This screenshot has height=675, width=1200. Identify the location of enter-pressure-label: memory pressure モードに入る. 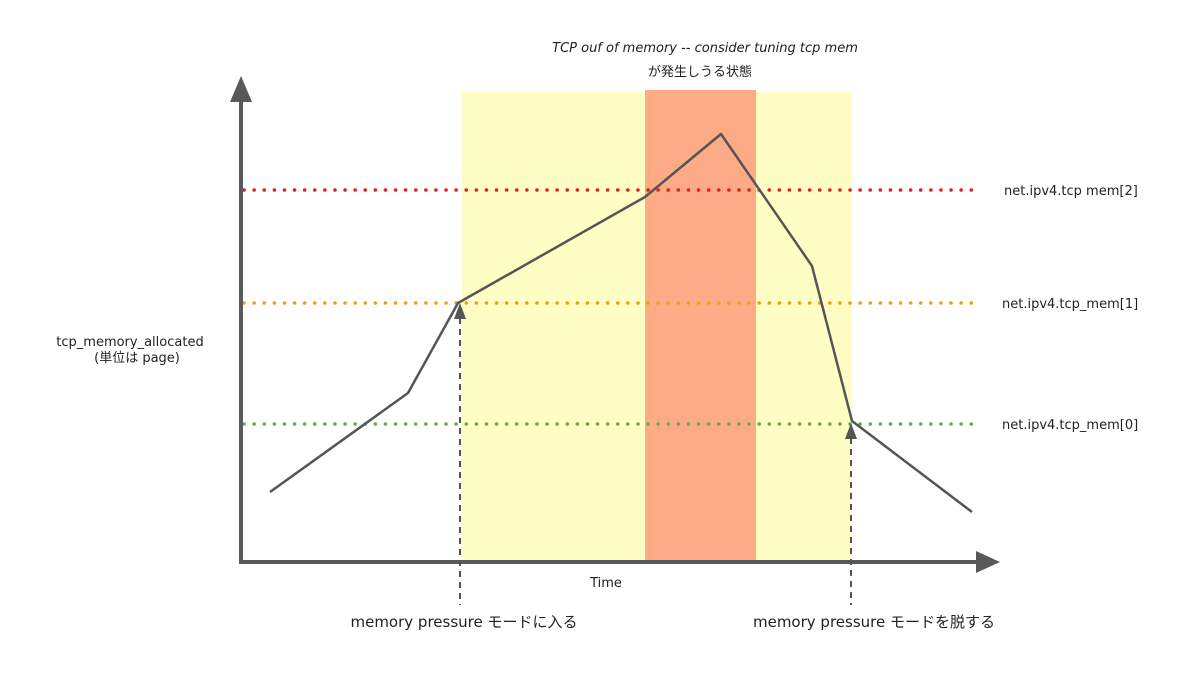
(463, 622).